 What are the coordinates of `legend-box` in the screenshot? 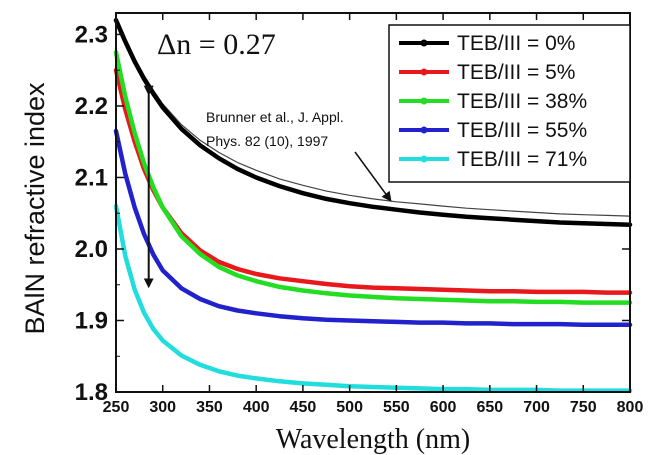 It's located at (509, 103).